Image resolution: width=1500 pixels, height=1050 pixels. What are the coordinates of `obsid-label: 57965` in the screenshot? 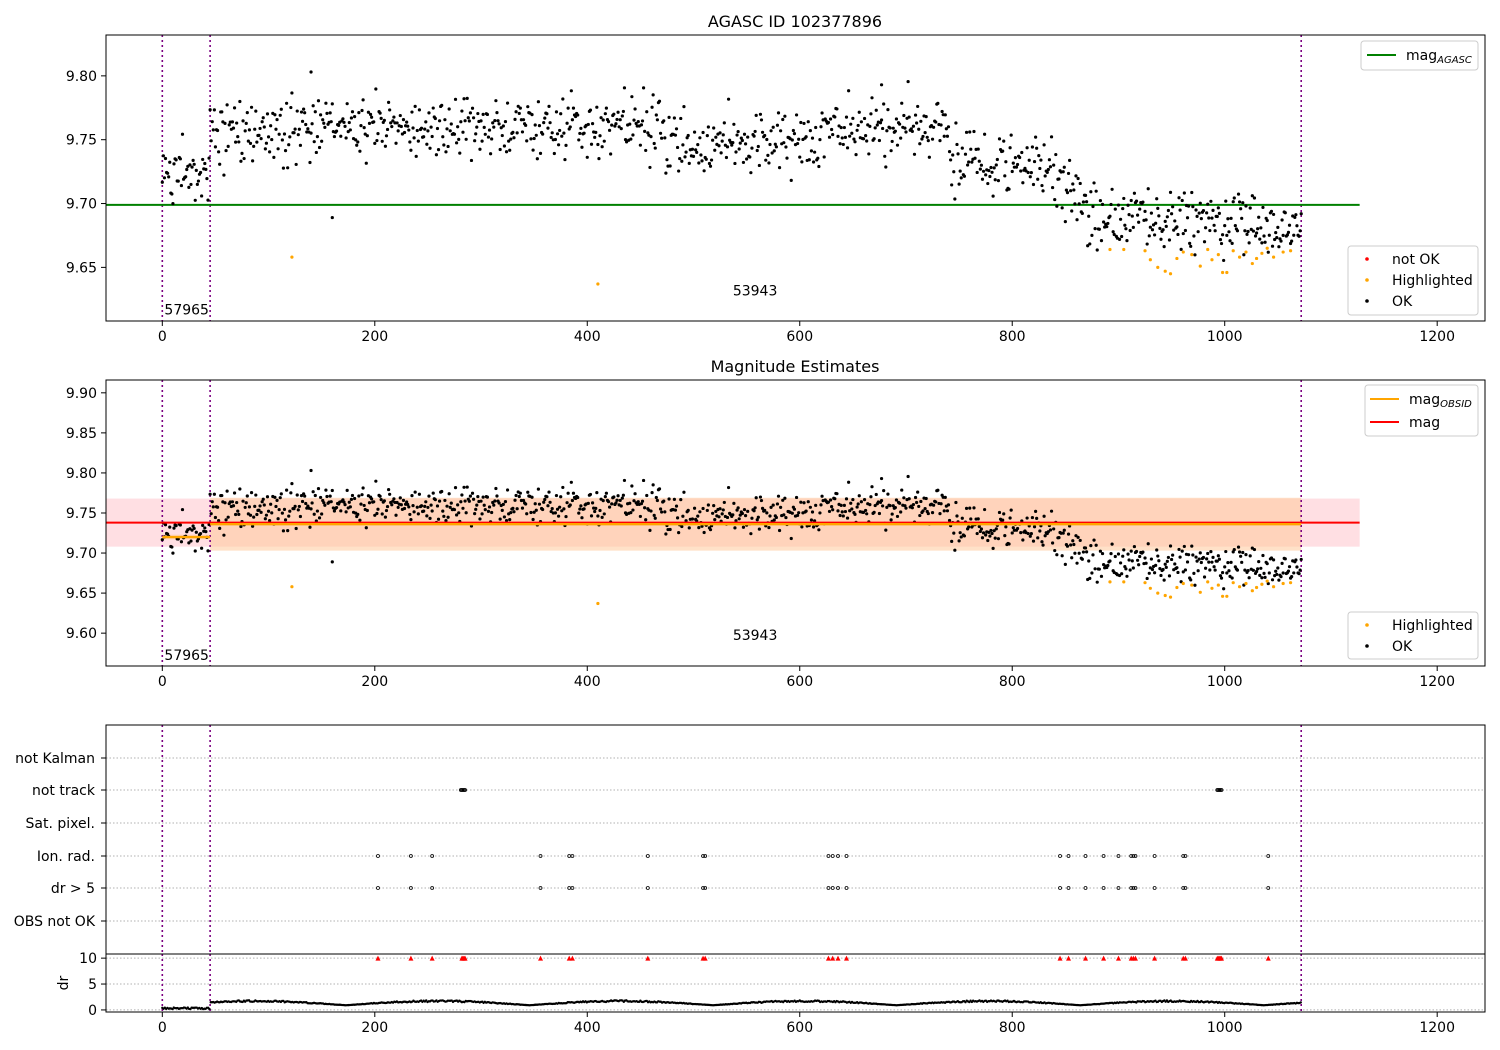 It's located at (186, 656).